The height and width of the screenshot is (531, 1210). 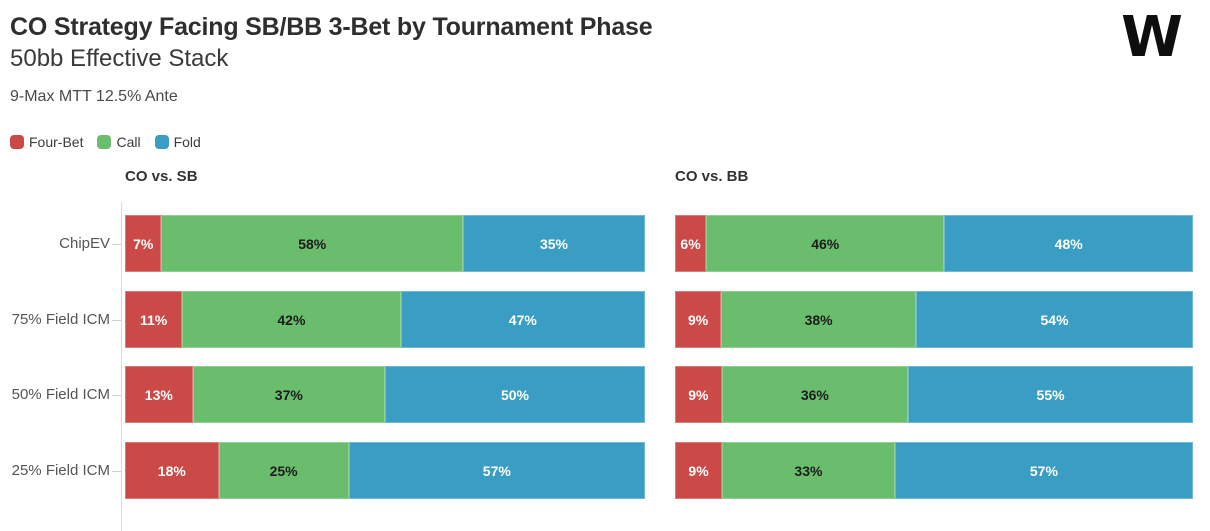 I want to click on legend-label: Call, so click(x=128, y=142).